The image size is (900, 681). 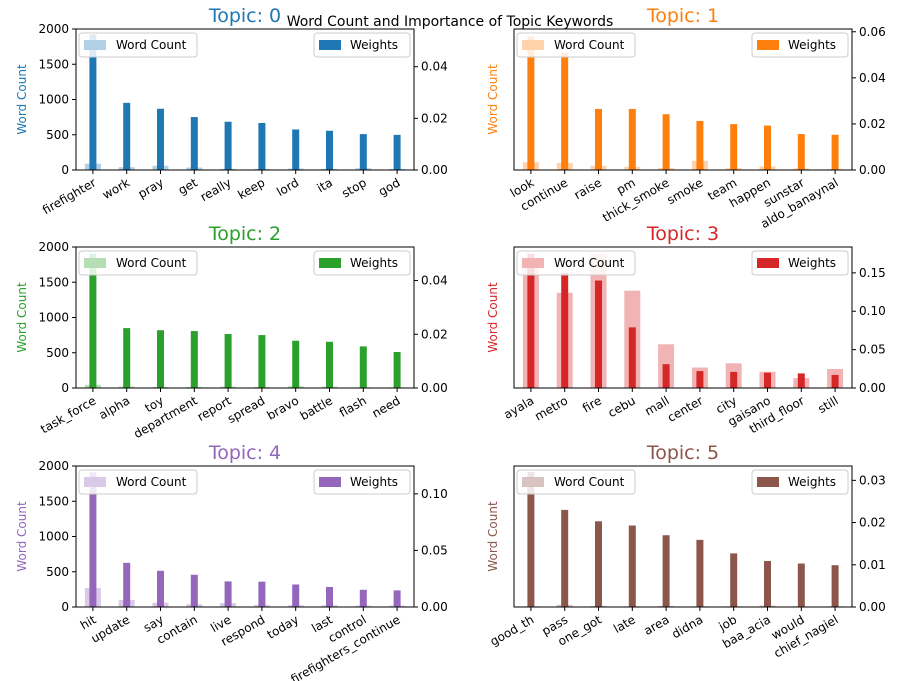 I want to click on right-tick-label: 0.15, so click(x=872, y=273).